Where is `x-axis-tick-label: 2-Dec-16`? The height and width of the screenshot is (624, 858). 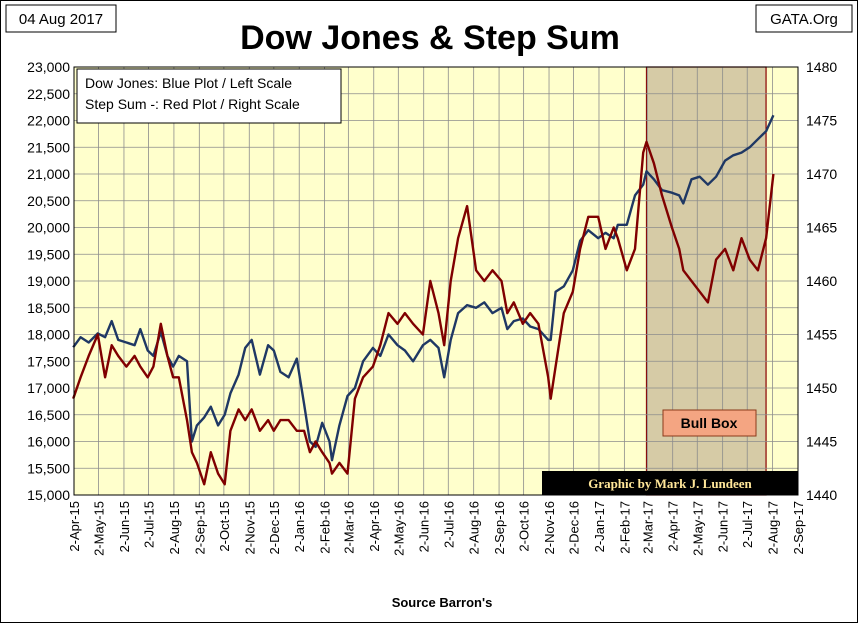 x-axis-tick-label: 2-Dec-16 is located at coordinates (574, 527).